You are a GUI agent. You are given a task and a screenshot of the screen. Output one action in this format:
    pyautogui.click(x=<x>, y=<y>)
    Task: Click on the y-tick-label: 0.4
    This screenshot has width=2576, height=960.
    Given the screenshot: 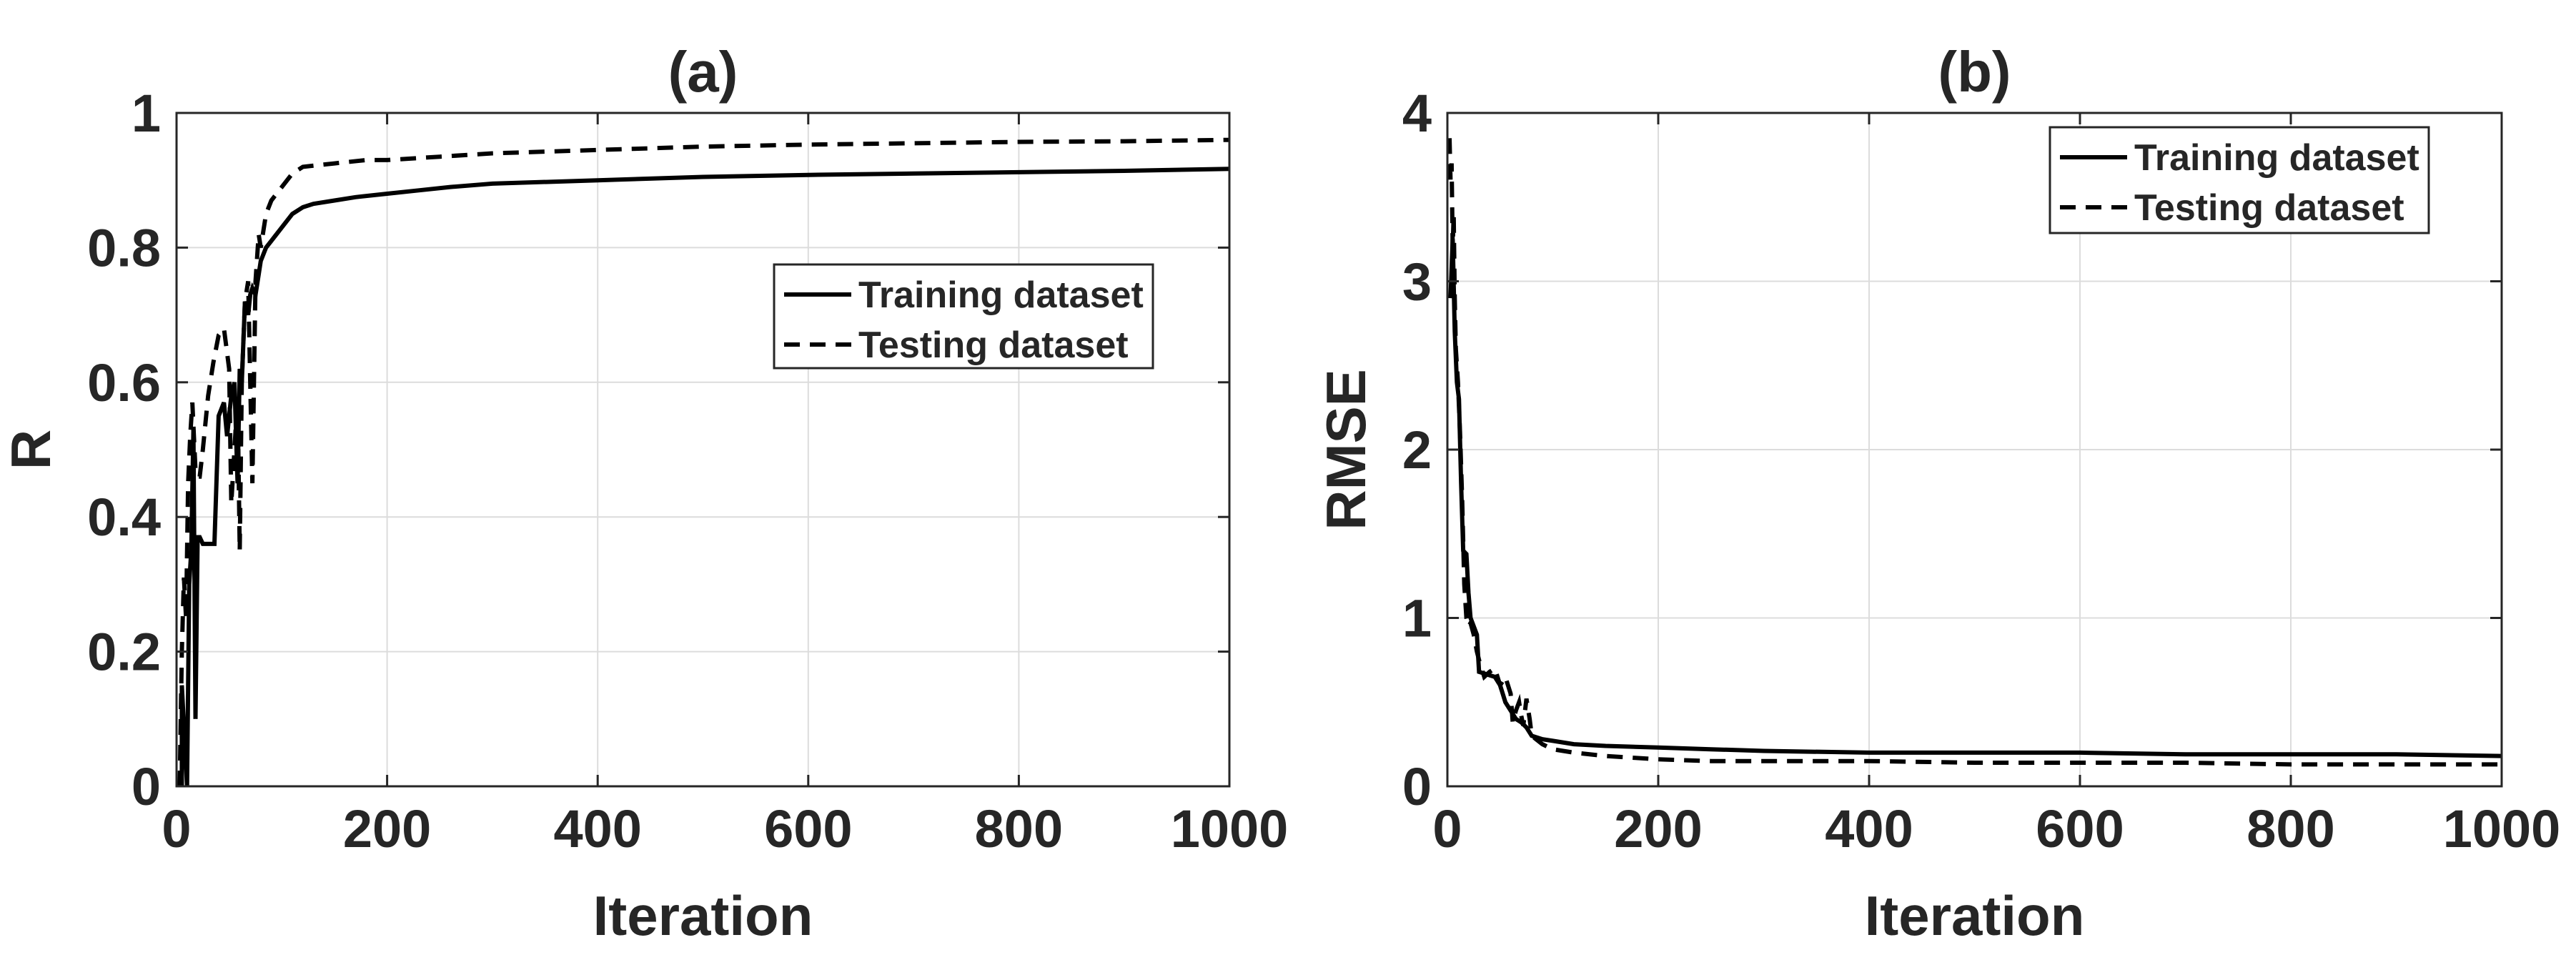 What is the action you would take?
    pyautogui.click(x=124, y=517)
    